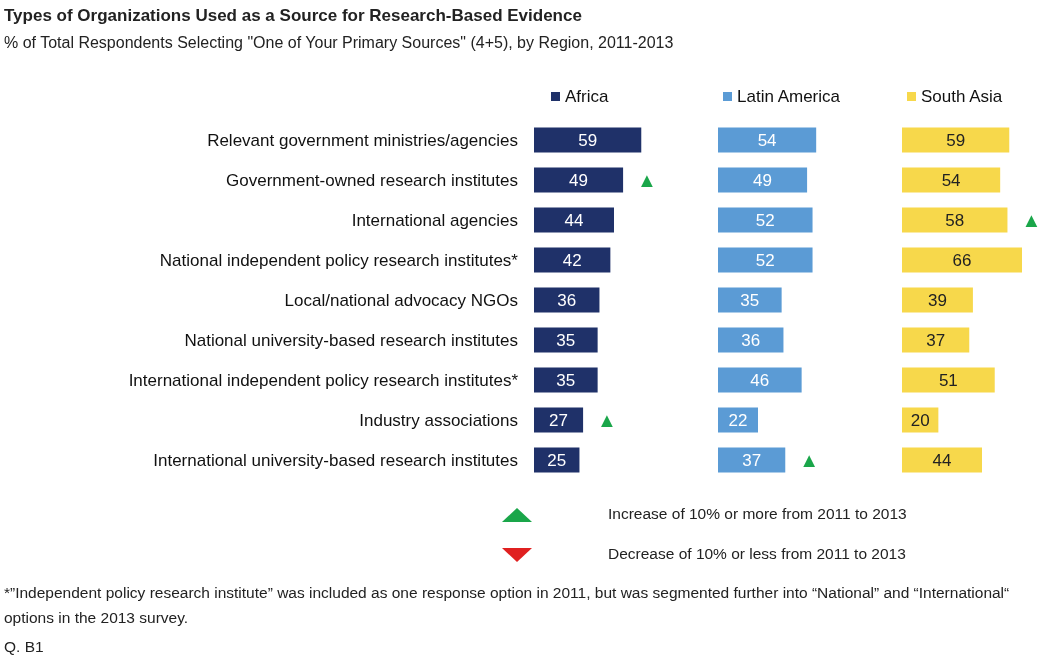  I want to click on data-label: 42, so click(572, 260).